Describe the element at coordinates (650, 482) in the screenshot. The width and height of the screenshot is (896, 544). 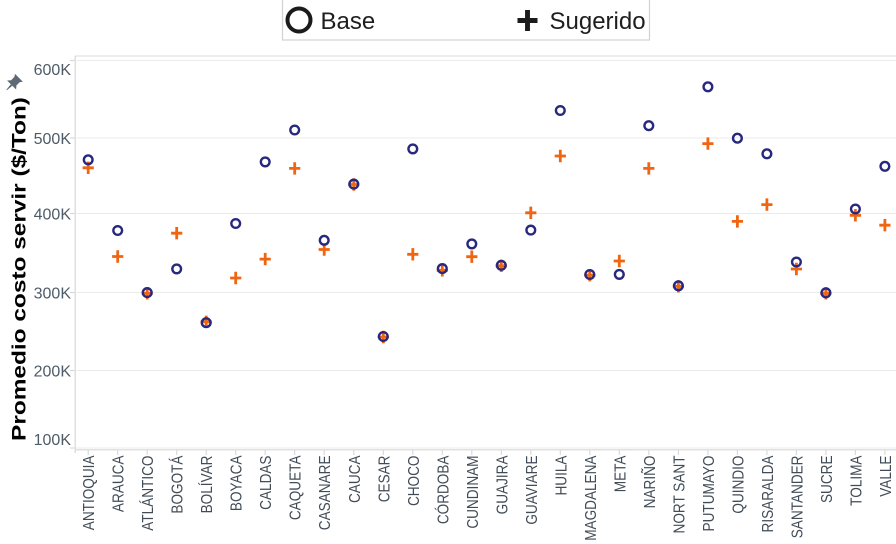
I see `svg-text: NARIÑO` at that location.